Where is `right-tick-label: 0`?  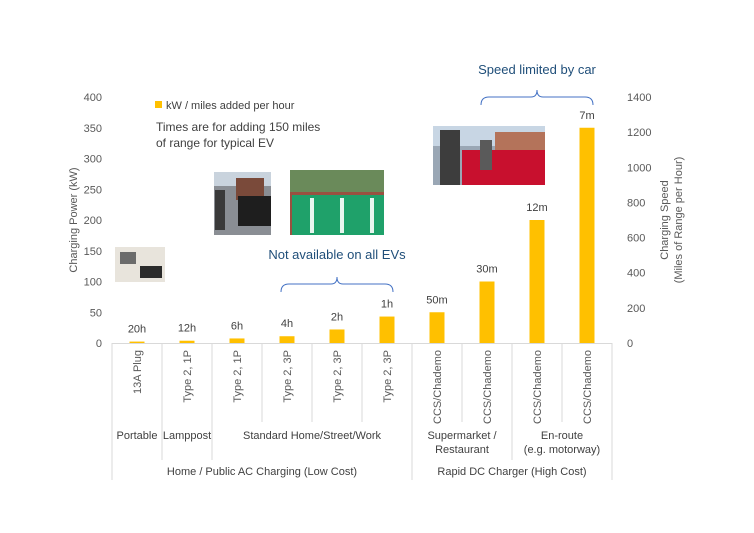
right-tick-label: 0 is located at coordinates (630, 344).